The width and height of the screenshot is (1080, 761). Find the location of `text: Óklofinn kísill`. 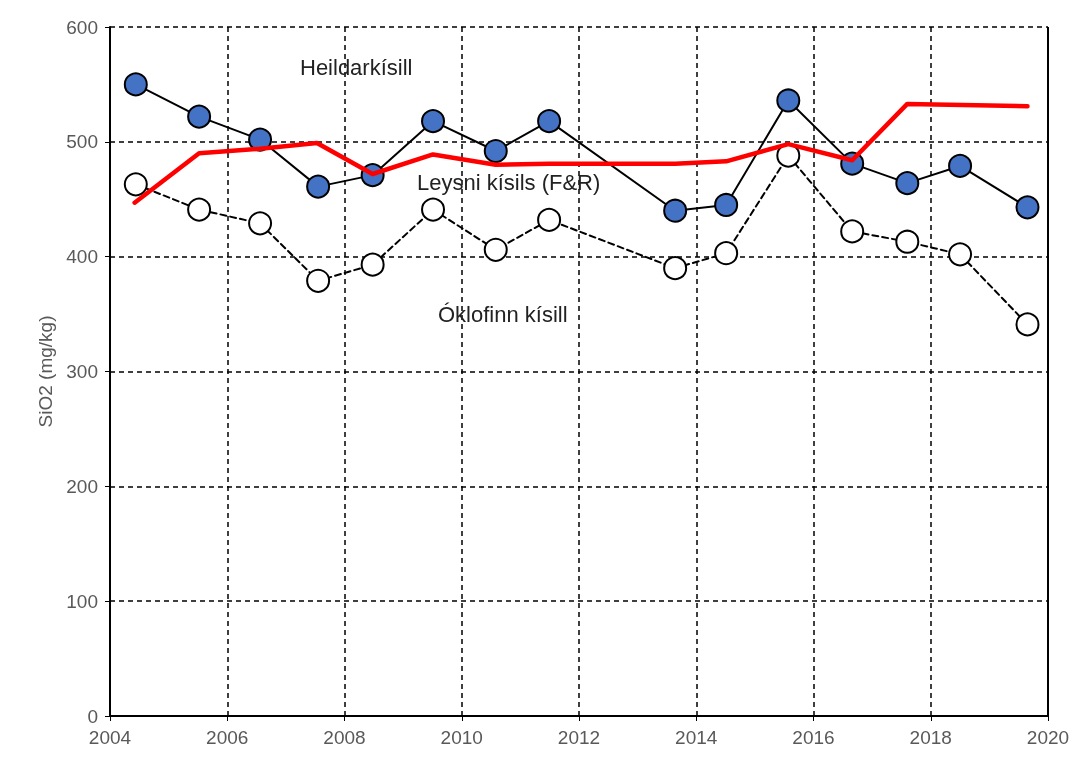

text: Óklofinn kísill is located at coordinates (502, 314).